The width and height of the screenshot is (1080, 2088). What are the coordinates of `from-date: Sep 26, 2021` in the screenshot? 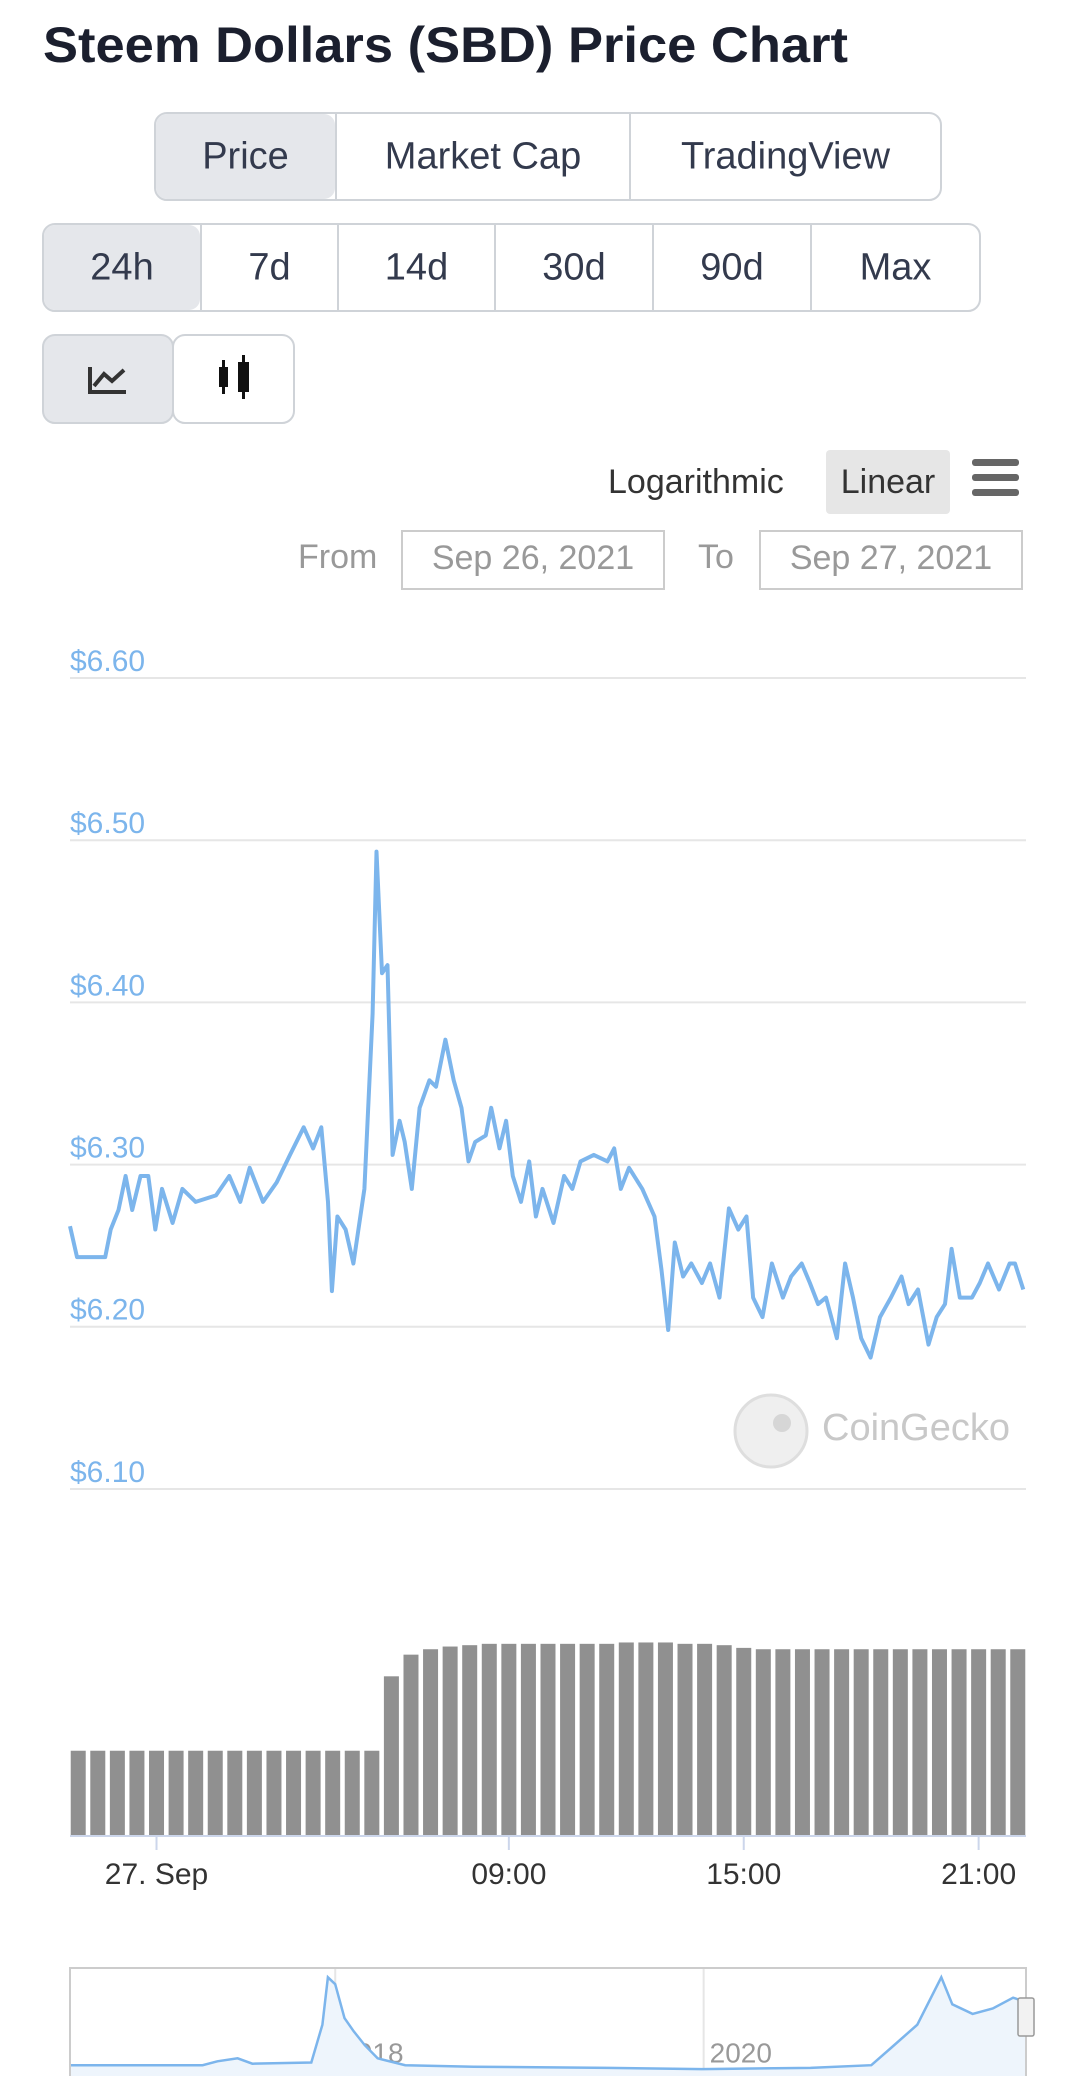 It's located at (533, 558).